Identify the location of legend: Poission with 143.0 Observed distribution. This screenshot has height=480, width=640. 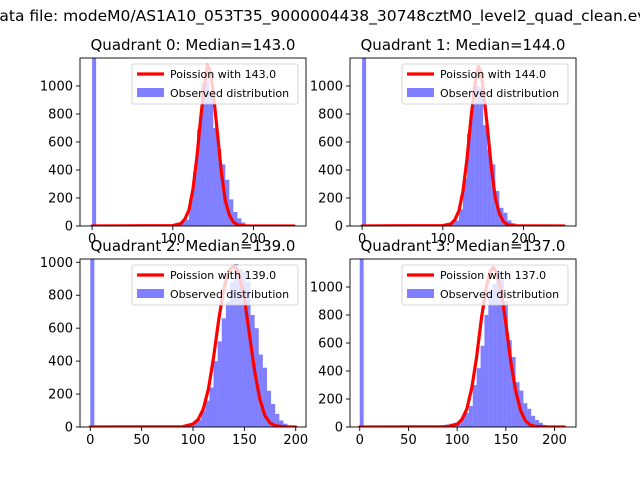
(215, 84).